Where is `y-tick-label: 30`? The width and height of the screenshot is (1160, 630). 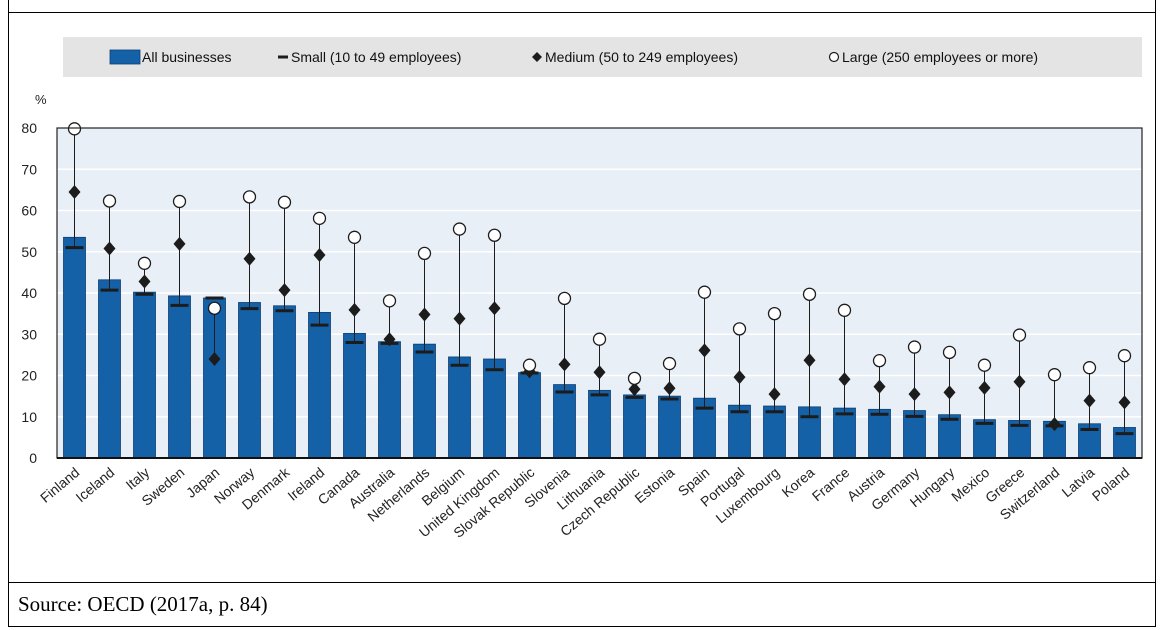 y-tick-label: 30 is located at coordinates (29, 334).